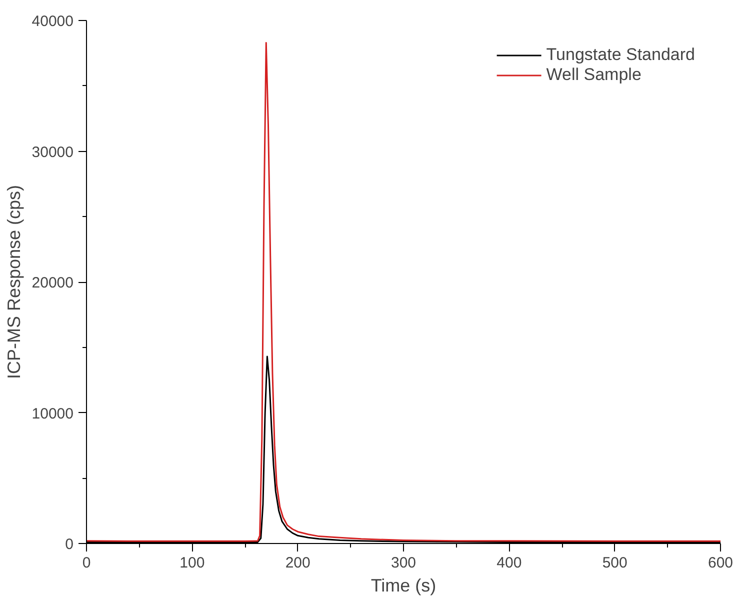 The image size is (752, 603). What do you see at coordinates (594, 75) in the screenshot?
I see `legend-label: Well Sample` at bounding box center [594, 75].